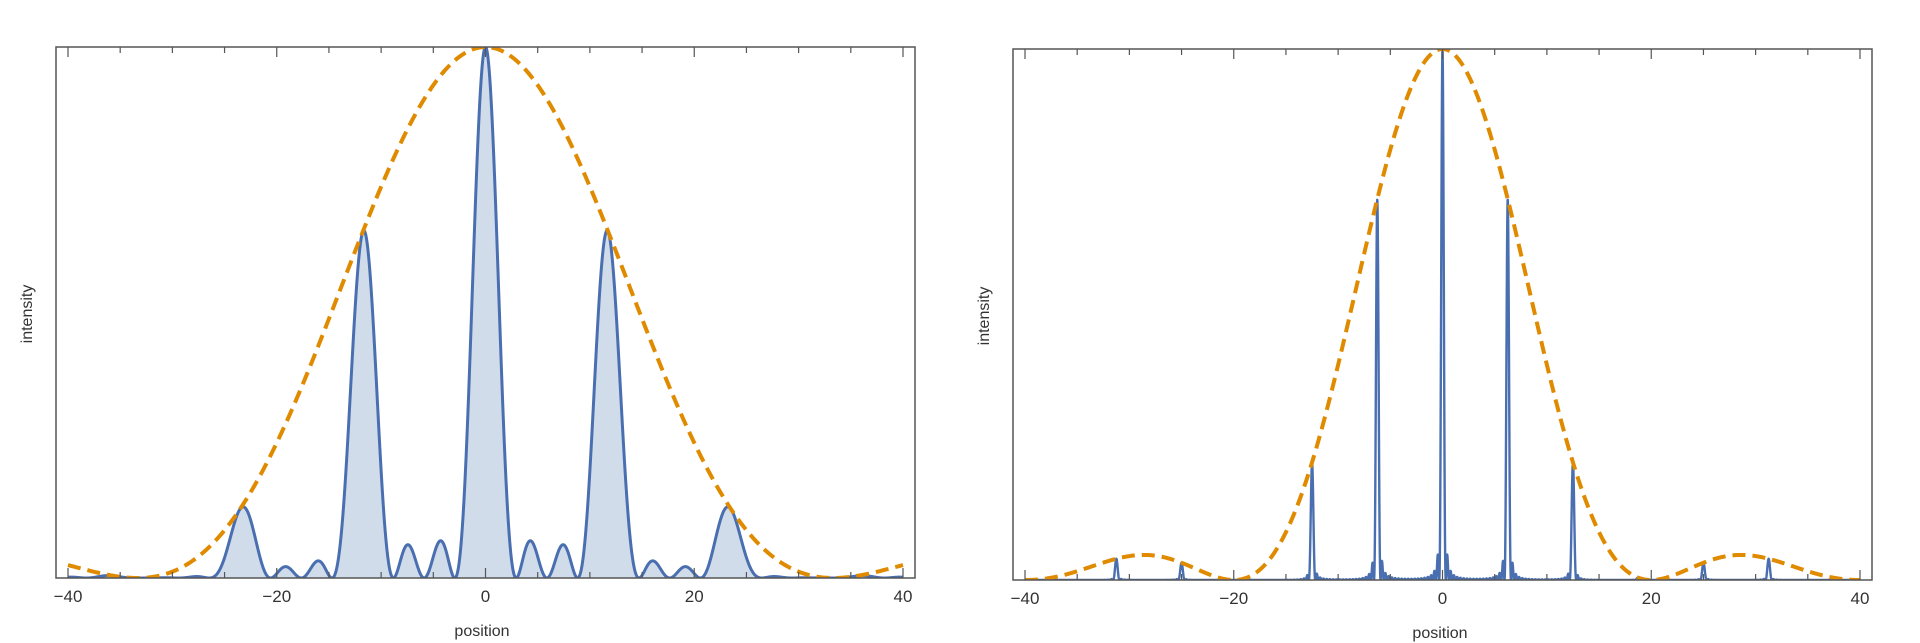 This screenshot has width=1920, height=643. I want to click on x-axis-title-right: position, so click(1439, 633).